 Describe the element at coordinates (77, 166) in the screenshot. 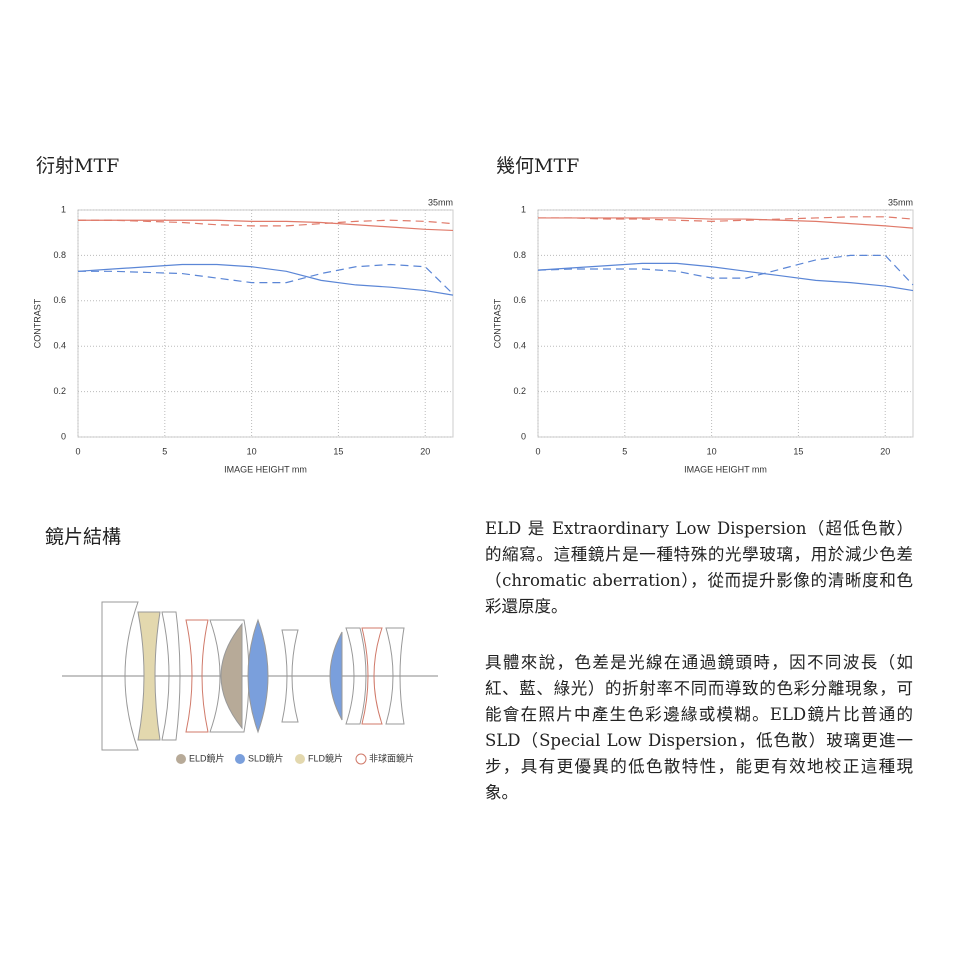

I see `chart-title: 衍射MTF` at that location.